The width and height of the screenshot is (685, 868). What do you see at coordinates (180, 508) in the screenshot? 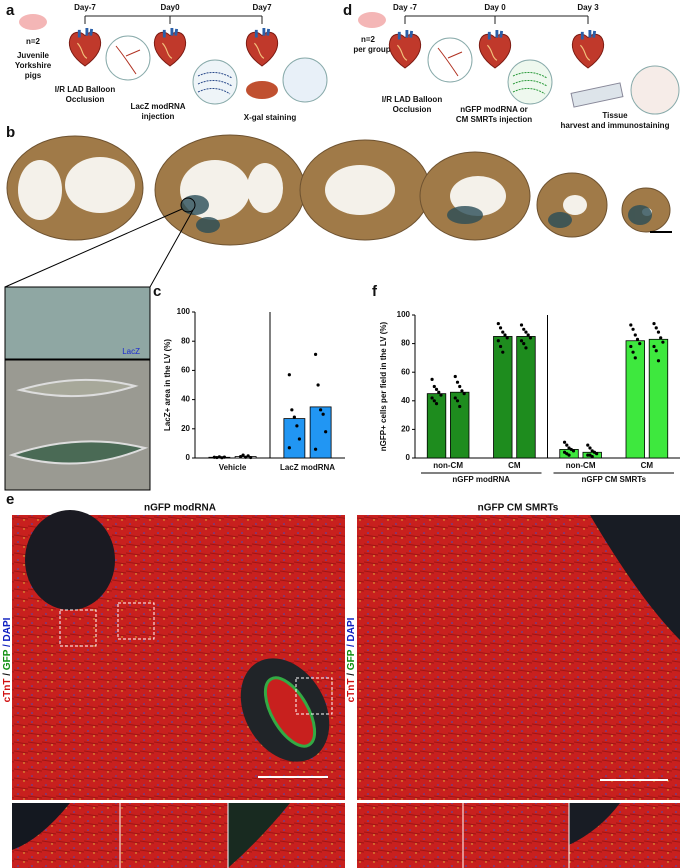
I see `image-title: nGFP modRNA` at bounding box center [180, 508].